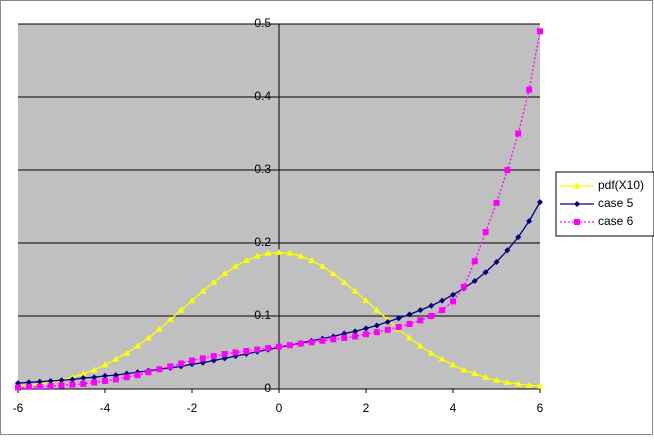 The height and width of the screenshot is (441, 654). I want to click on y-tick-label: 0.4, so click(262, 96).